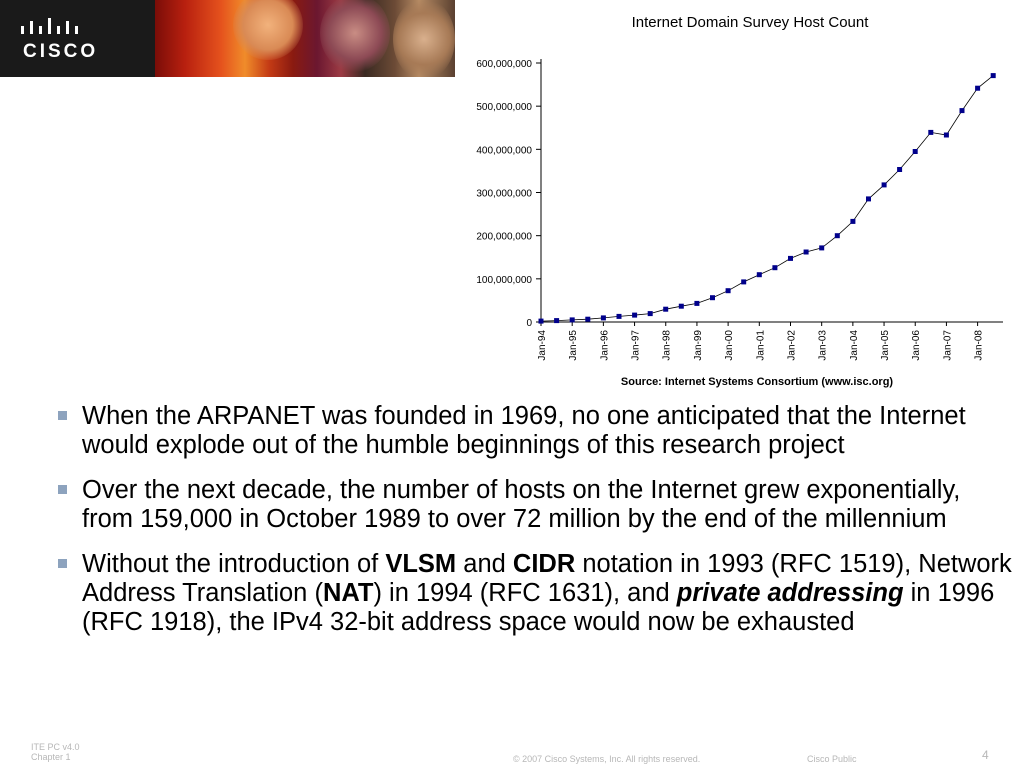  Describe the element at coordinates (484, 564) in the screenshot. I see `bullet-text: and` at that location.